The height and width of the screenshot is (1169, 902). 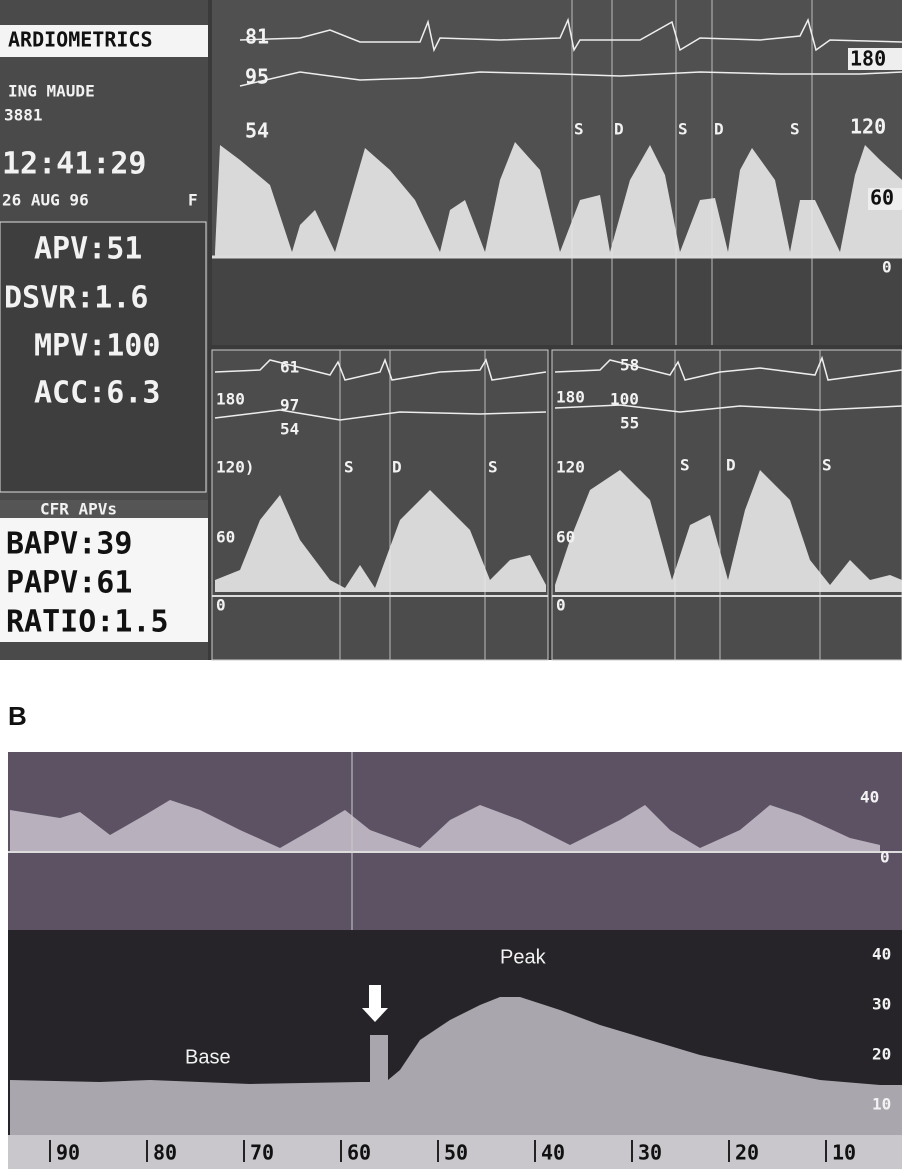 I want to click on ecg-label: 81, so click(x=257, y=37).